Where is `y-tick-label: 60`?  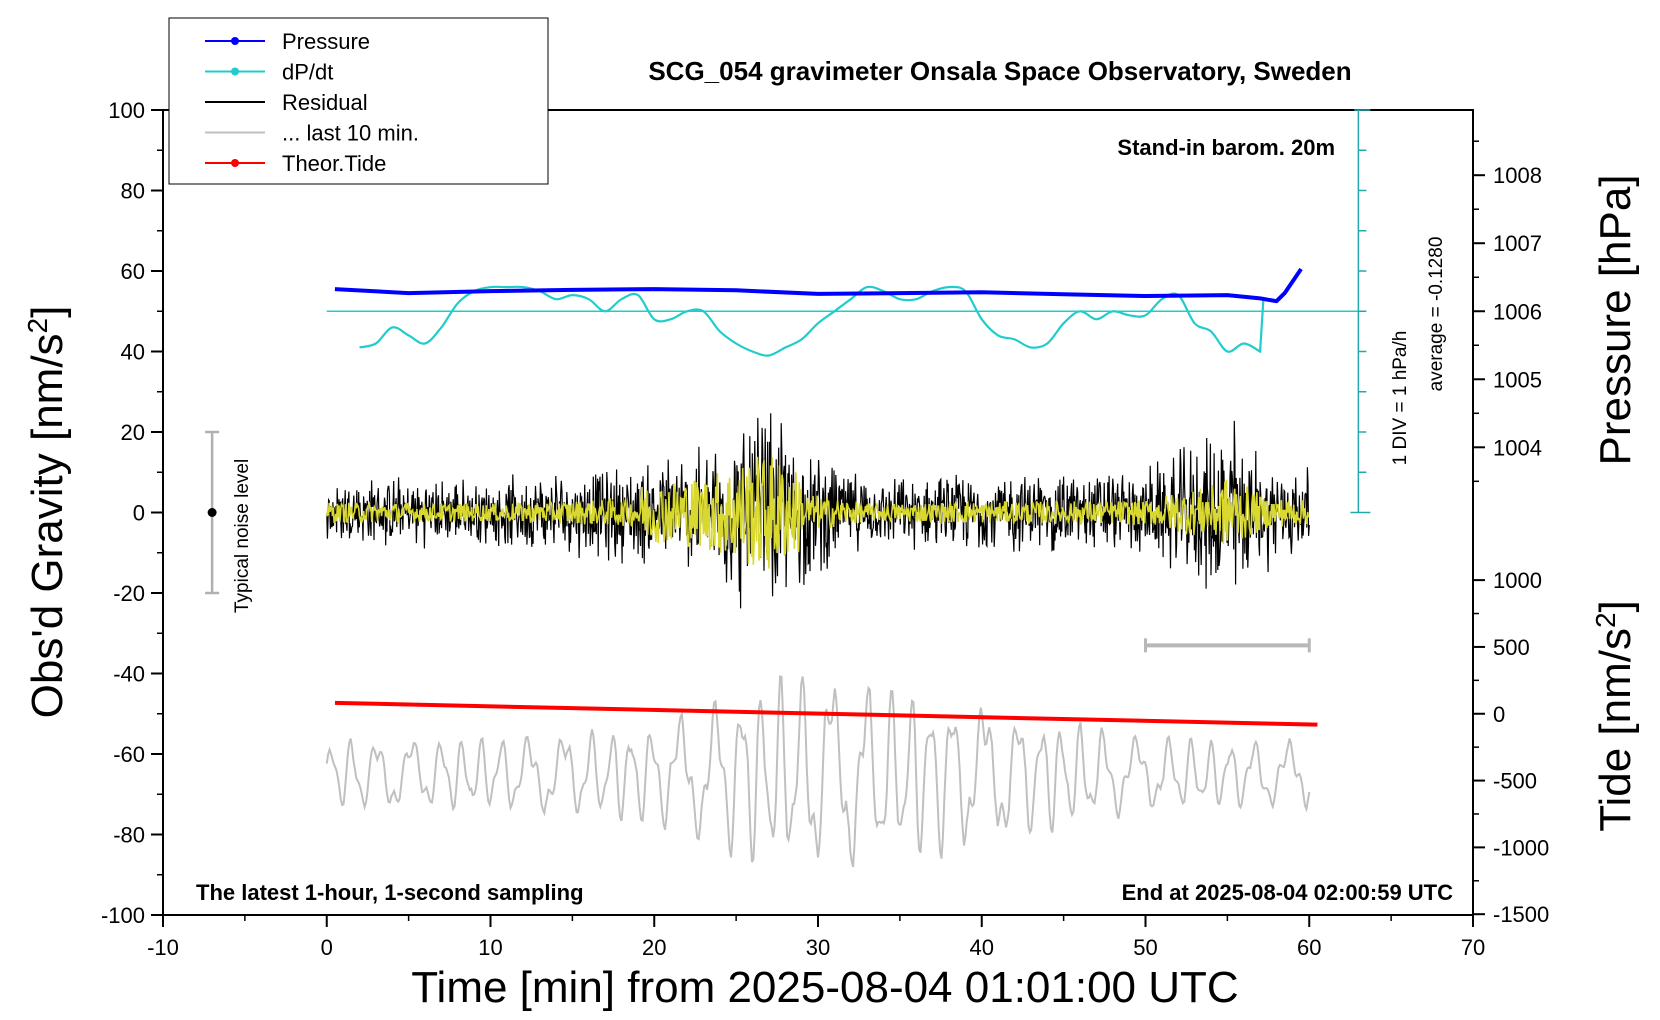
y-tick-label: 60 is located at coordinates (133, 271).